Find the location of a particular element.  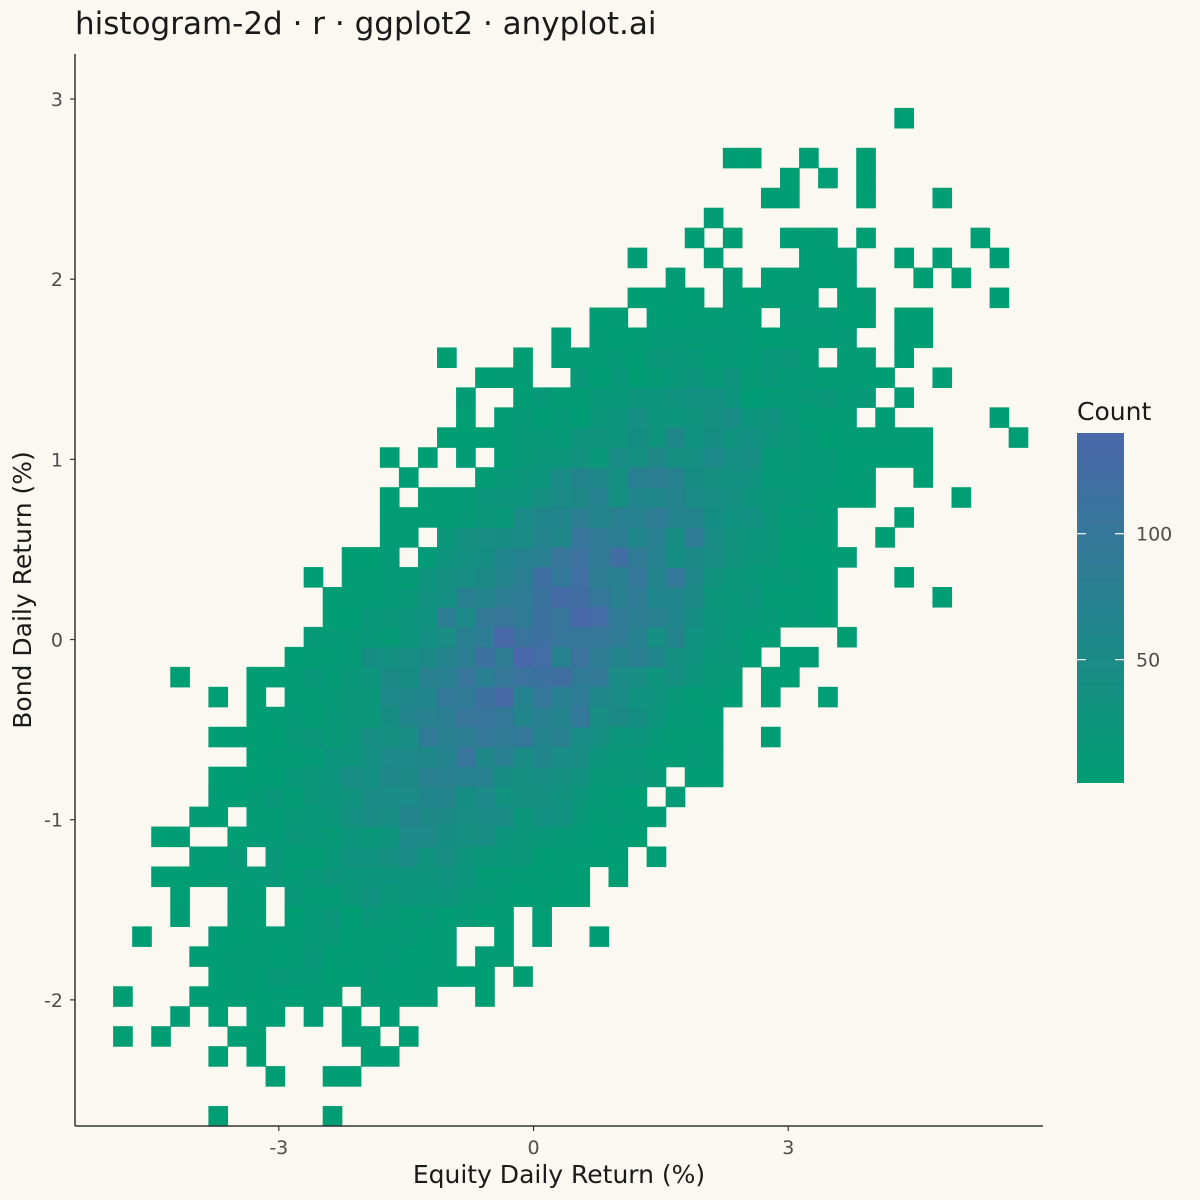

y-tick-label: -1 is located at coordinates (53, 821).